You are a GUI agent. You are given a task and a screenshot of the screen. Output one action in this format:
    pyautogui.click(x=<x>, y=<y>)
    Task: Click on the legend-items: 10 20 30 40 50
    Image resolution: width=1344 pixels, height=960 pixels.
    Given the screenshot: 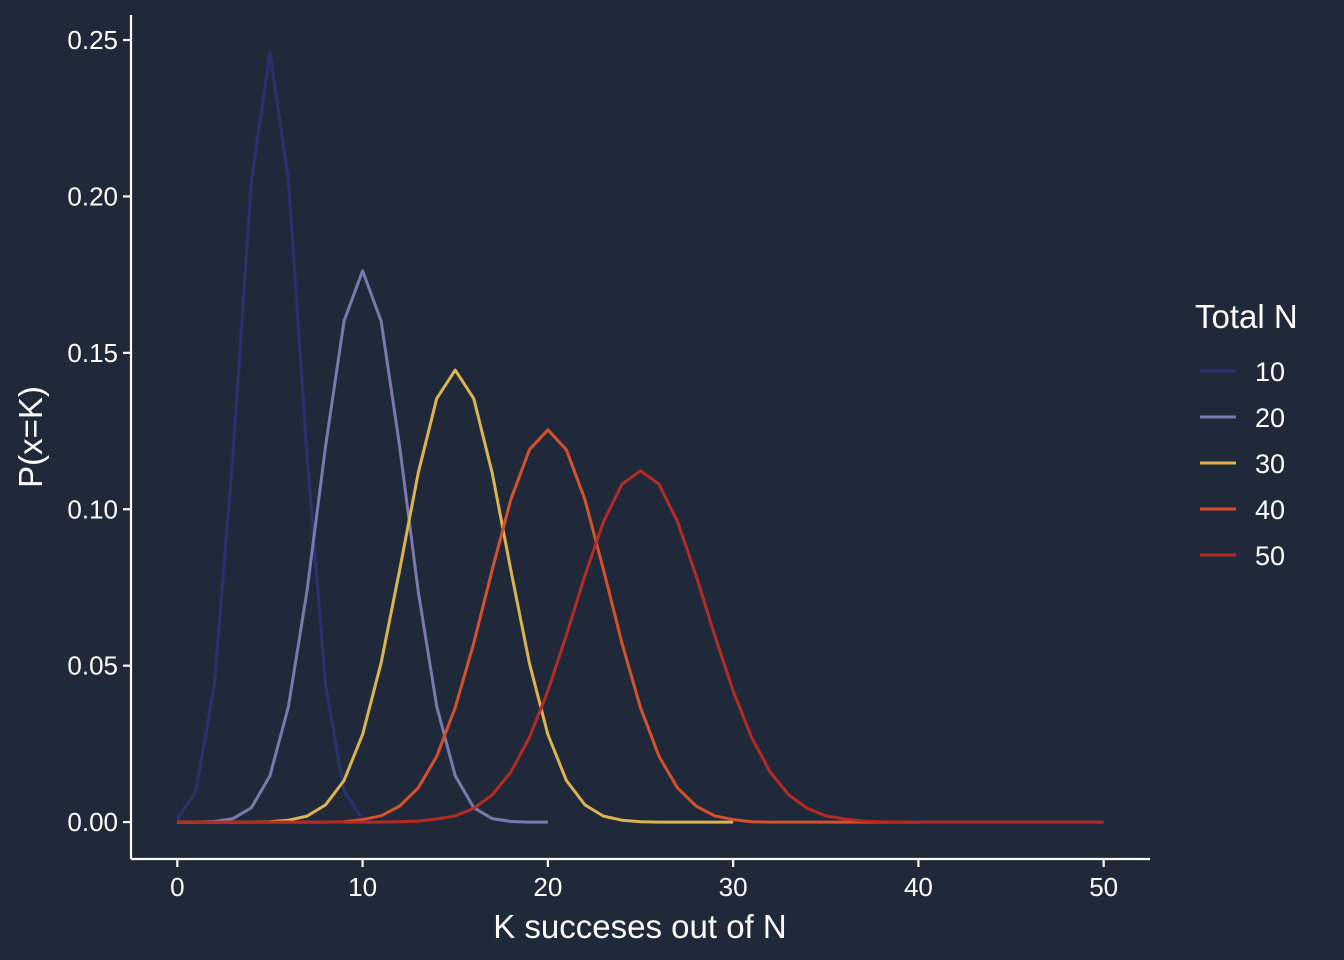 What is the action you would take?
    pyautogui.click(x=1242, y=464)
    